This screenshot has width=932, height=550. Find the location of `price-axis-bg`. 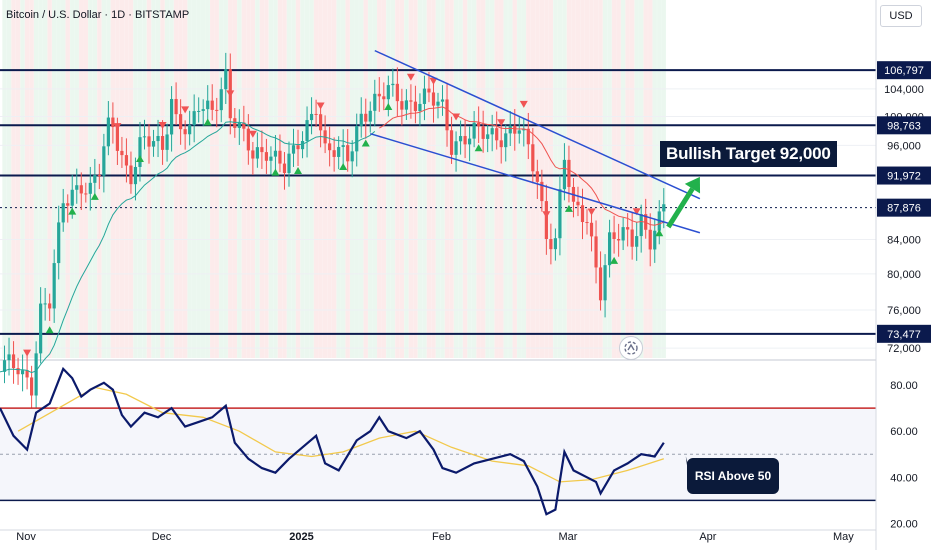

price-axis-bg is located at coordinates (904, 275).